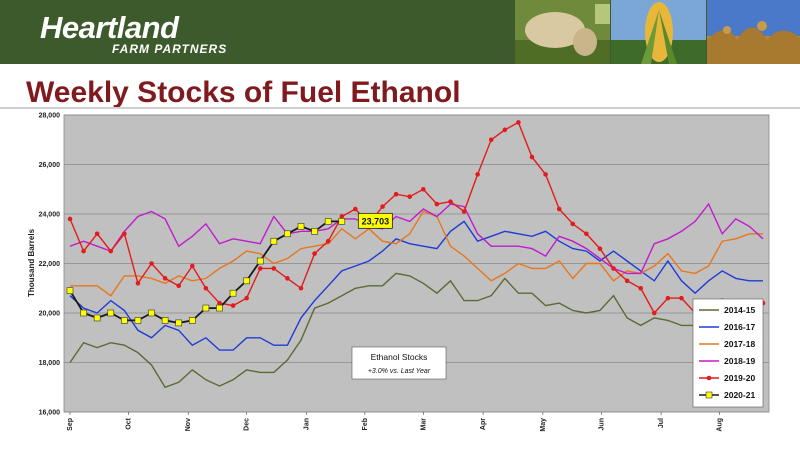 Image resolution: width=800 pixels, height=450 pixels. Describe the element at coordinates (720, 425) in the screenshot. I see `x-tick-label: Aug` at that location.